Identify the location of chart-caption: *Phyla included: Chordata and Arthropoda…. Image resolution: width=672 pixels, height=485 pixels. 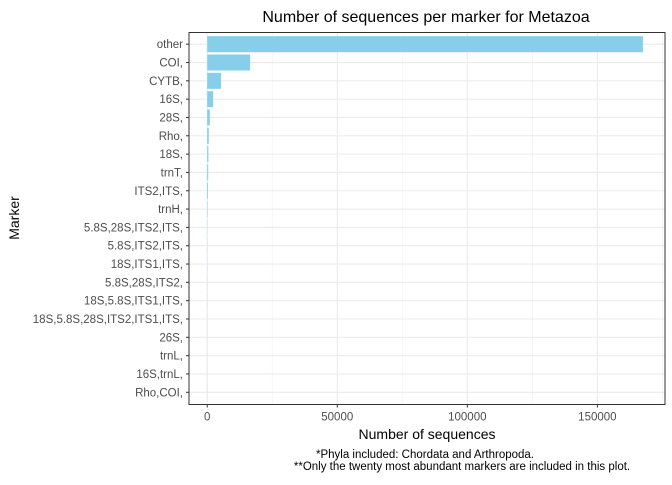
(462, 461).